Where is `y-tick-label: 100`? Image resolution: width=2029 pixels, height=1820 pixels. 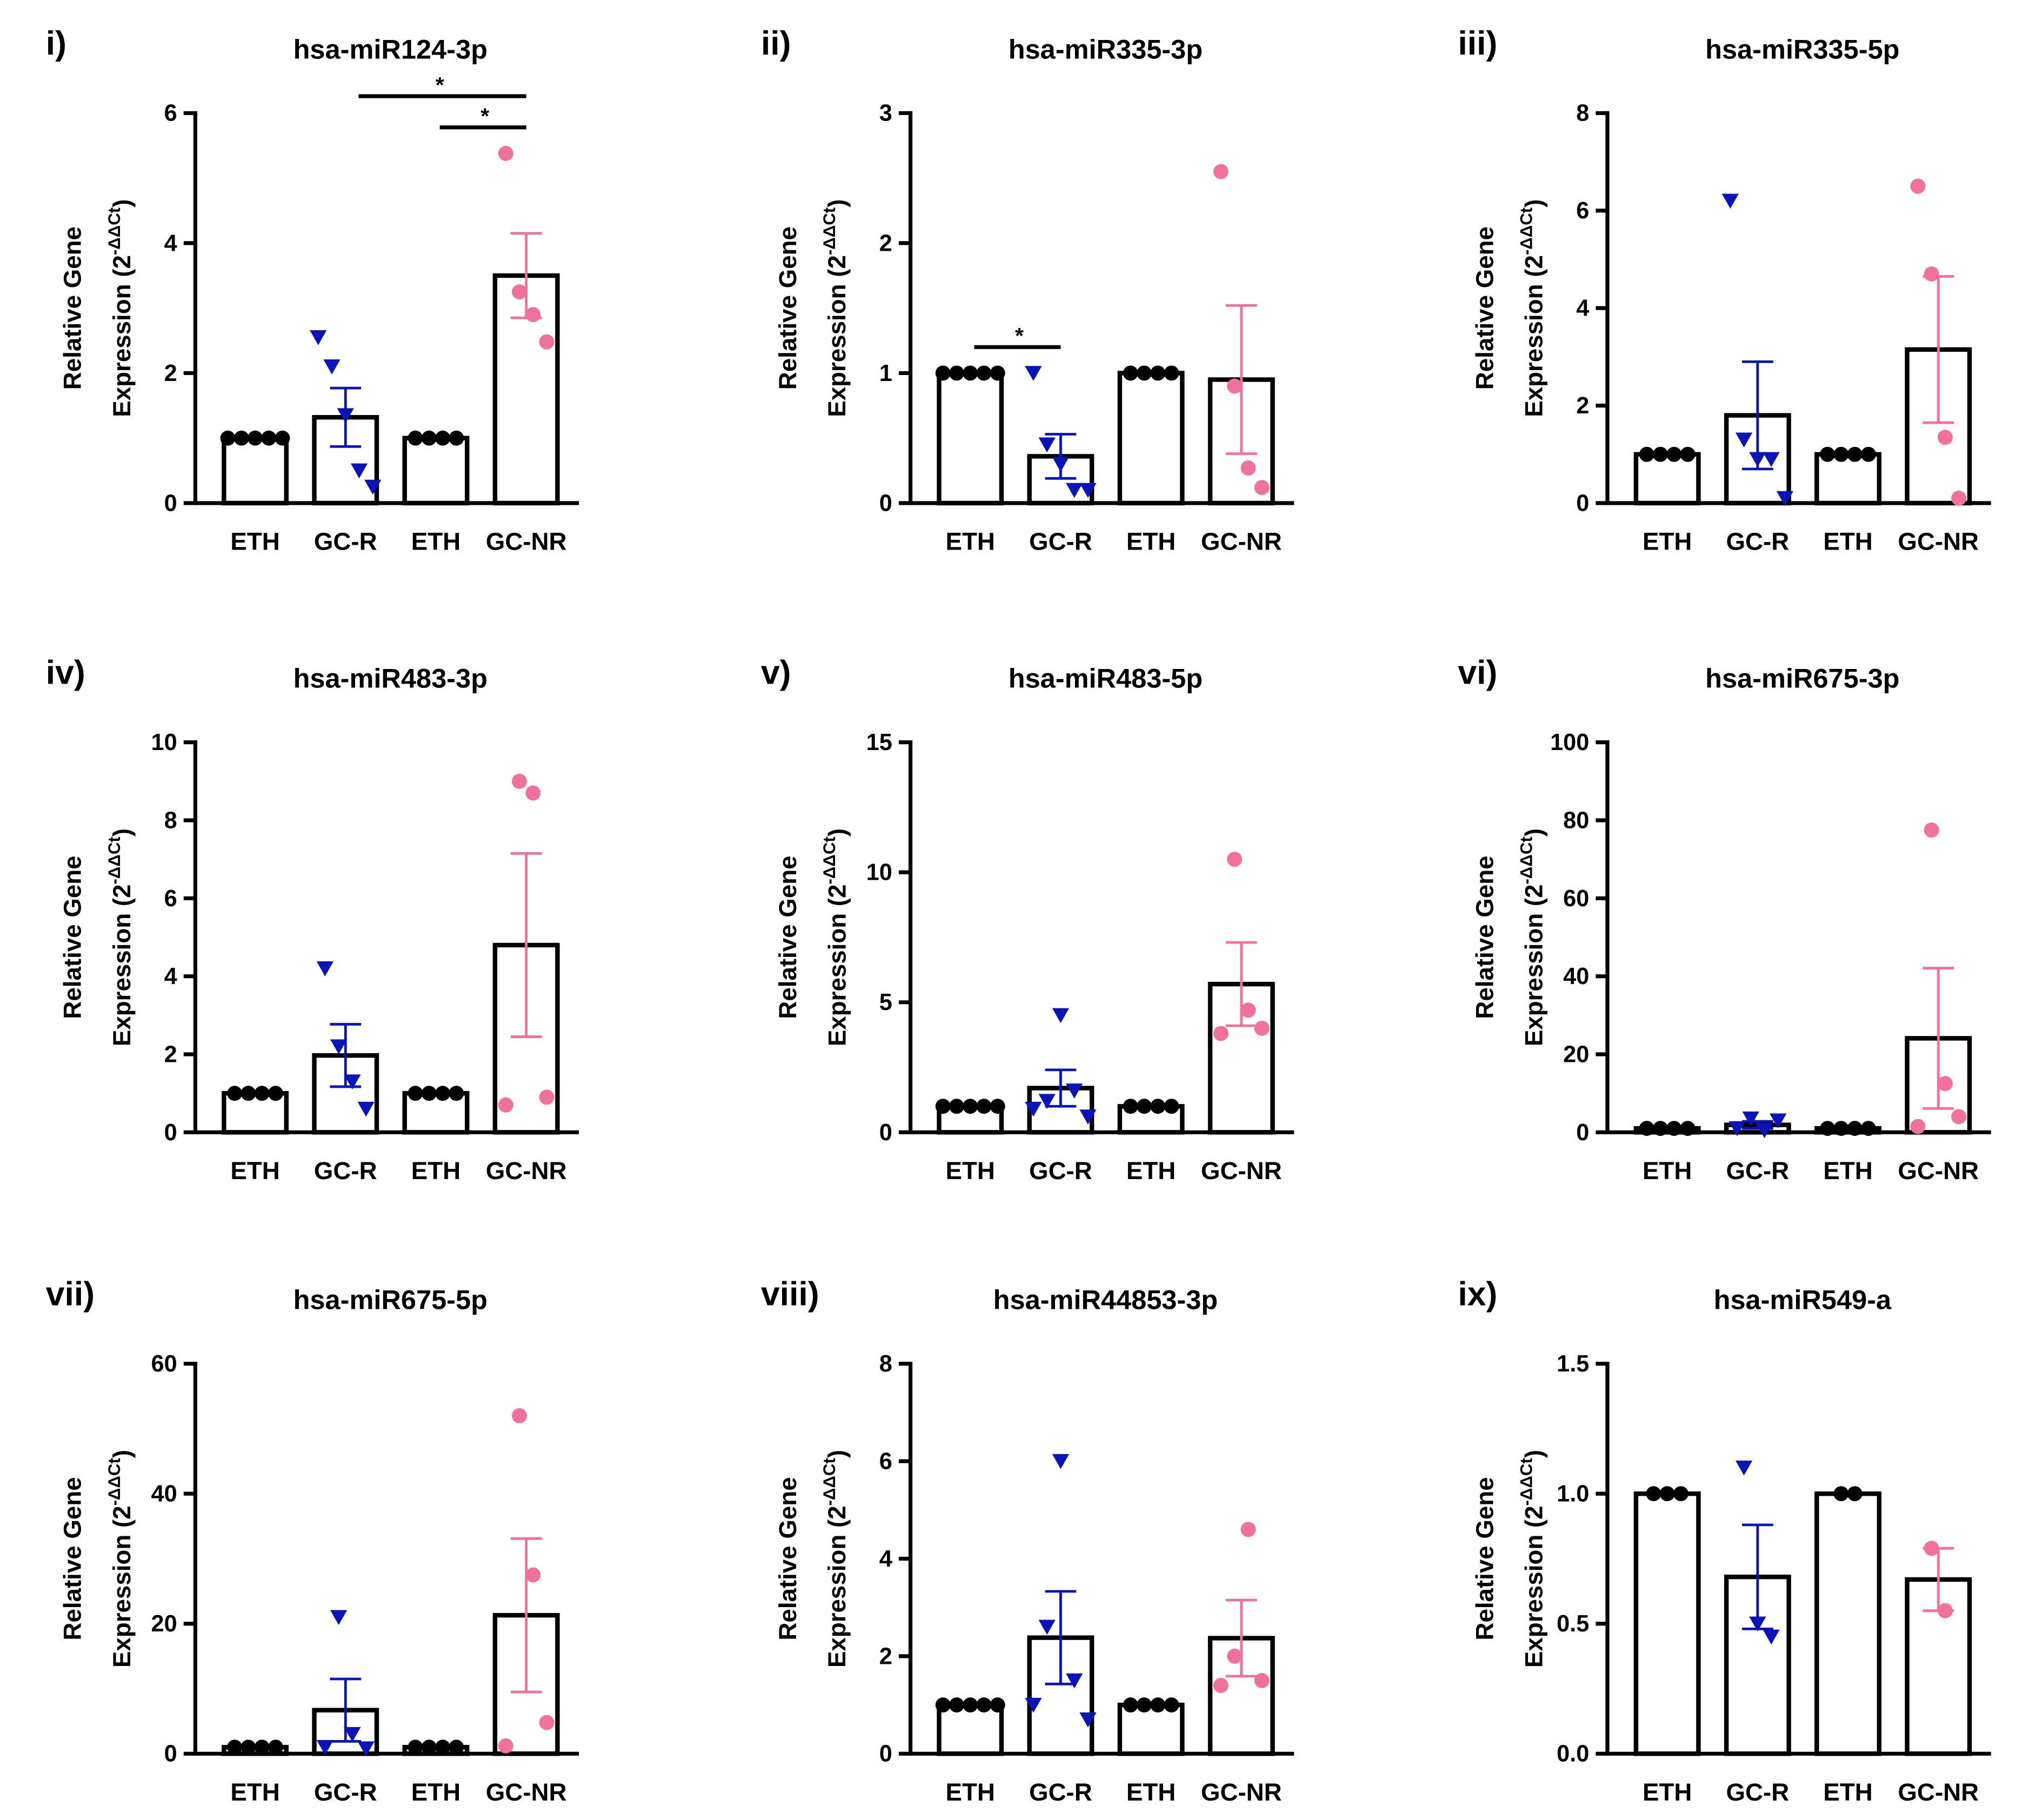
y-tick-label: 100 is located at coordinates (1570, 742).